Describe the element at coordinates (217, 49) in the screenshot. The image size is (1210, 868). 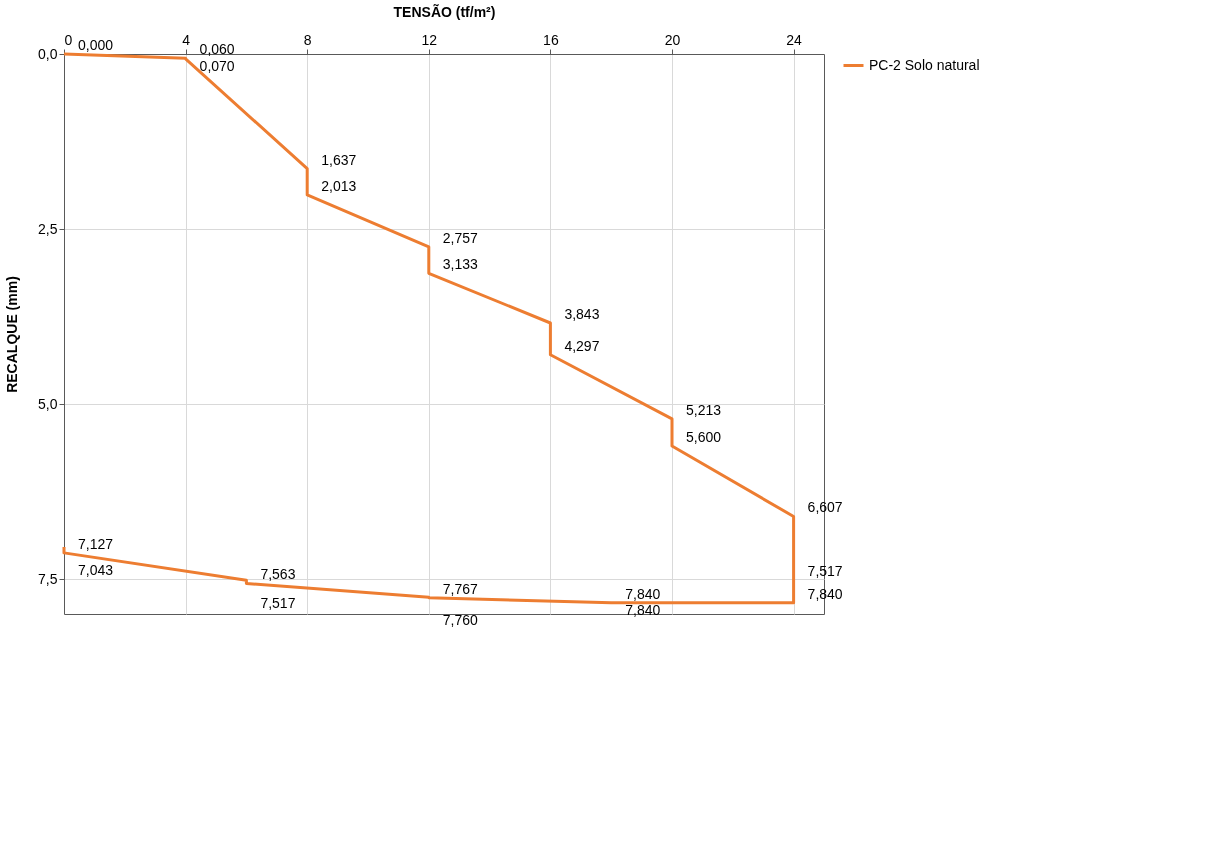
I see `data-label: 0,060` at that location.